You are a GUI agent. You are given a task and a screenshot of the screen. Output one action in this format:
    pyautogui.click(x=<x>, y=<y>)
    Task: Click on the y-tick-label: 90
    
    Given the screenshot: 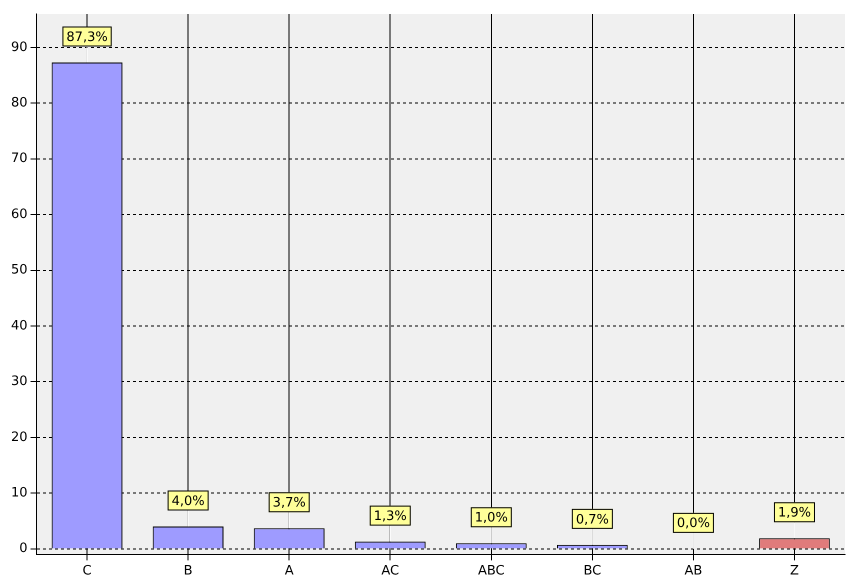 What is the action you would take?
    pyautogui.click(x=19, y=47)
    